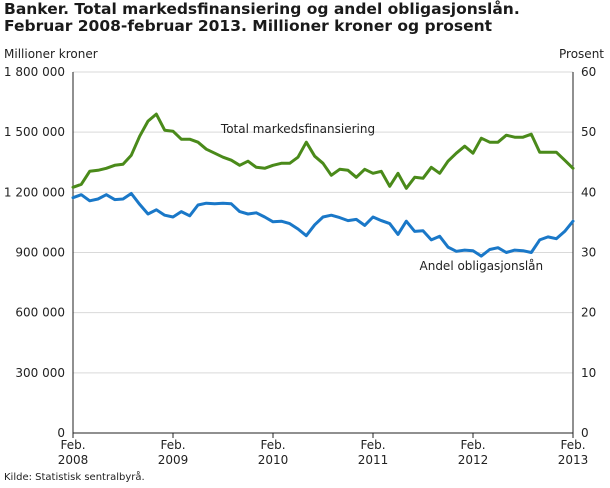 This screenshot has height=488, width=610. I want to click on x-tick-label-year: 2010, so click(273, 460).